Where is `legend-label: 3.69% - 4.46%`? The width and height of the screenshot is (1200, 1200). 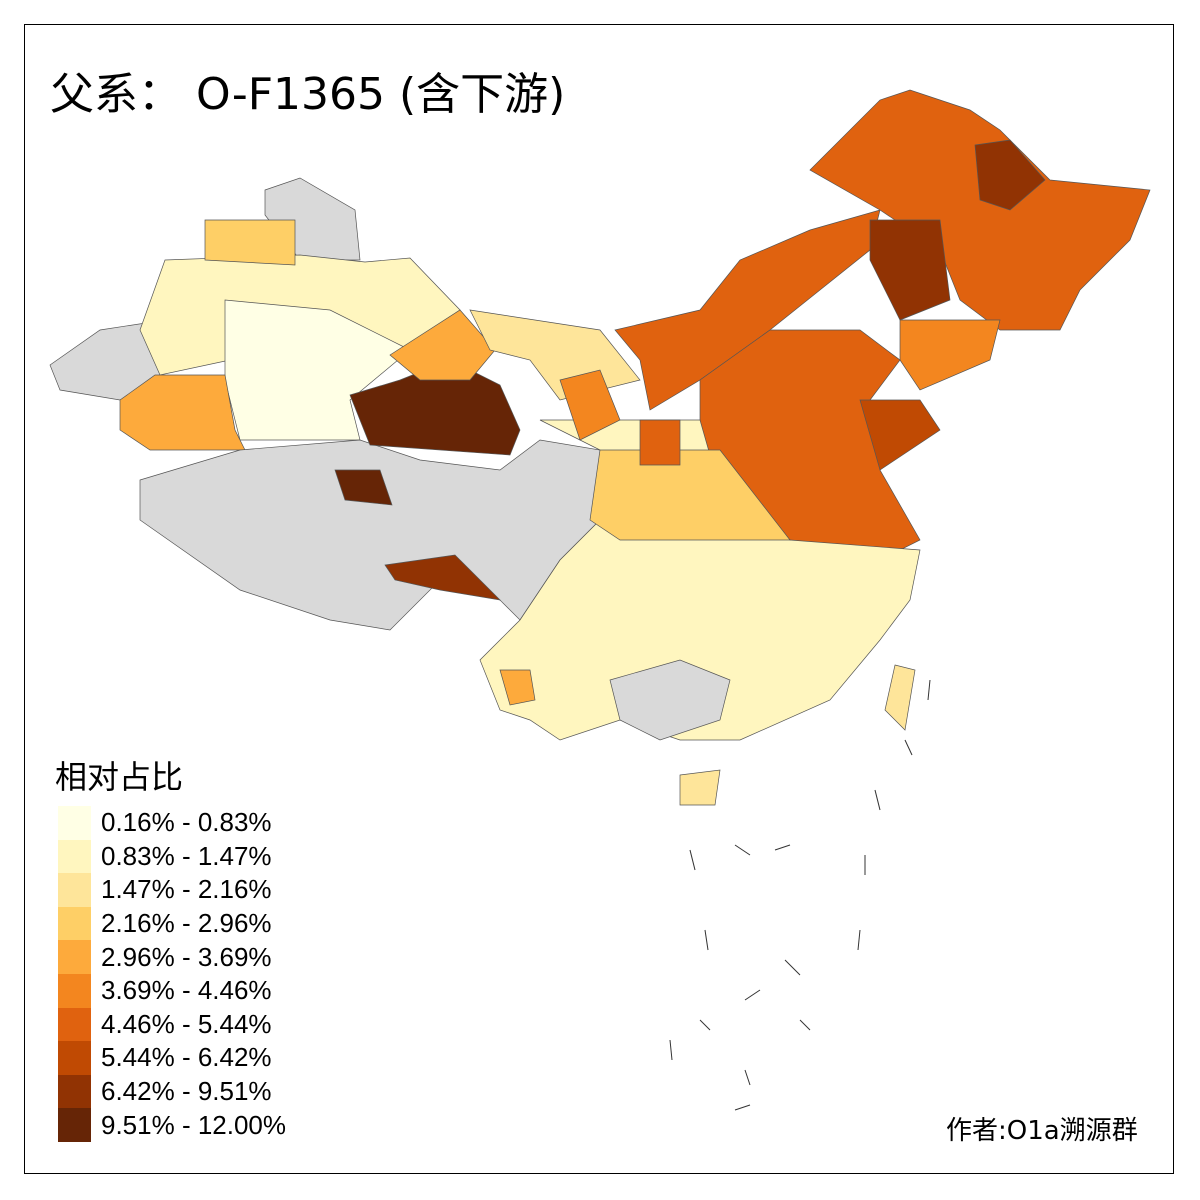
legend-label: 3.69% - 4.46% is located at coordinates (186, 990).